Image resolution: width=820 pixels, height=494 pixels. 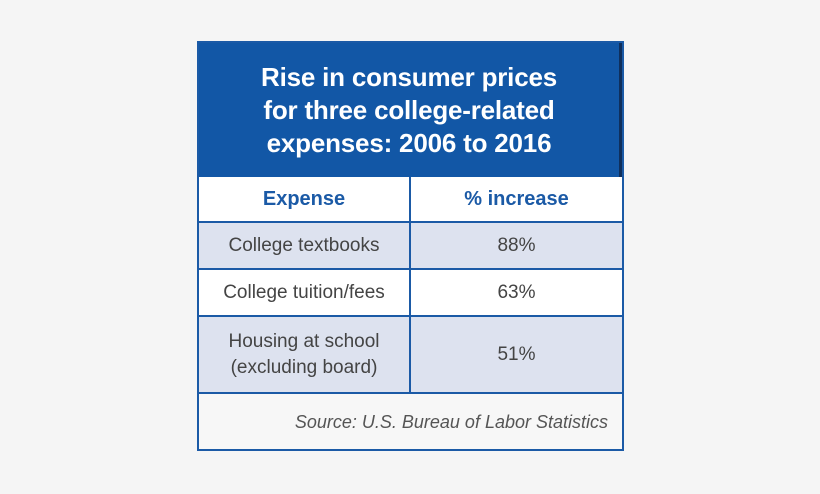 I want to click on table-row: Housing at school (excluding board) 51%, so click(x=410, y=354).